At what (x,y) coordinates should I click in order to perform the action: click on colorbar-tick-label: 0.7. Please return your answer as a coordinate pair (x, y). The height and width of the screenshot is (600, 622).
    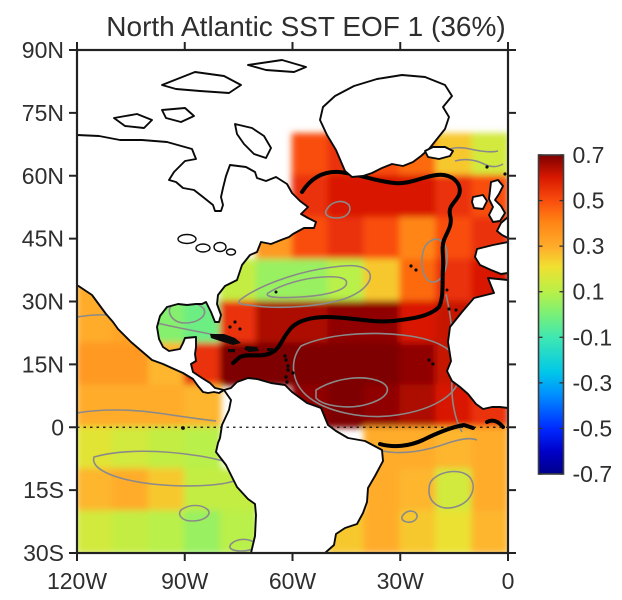
    Looking at the image, I should click on (589, 155).